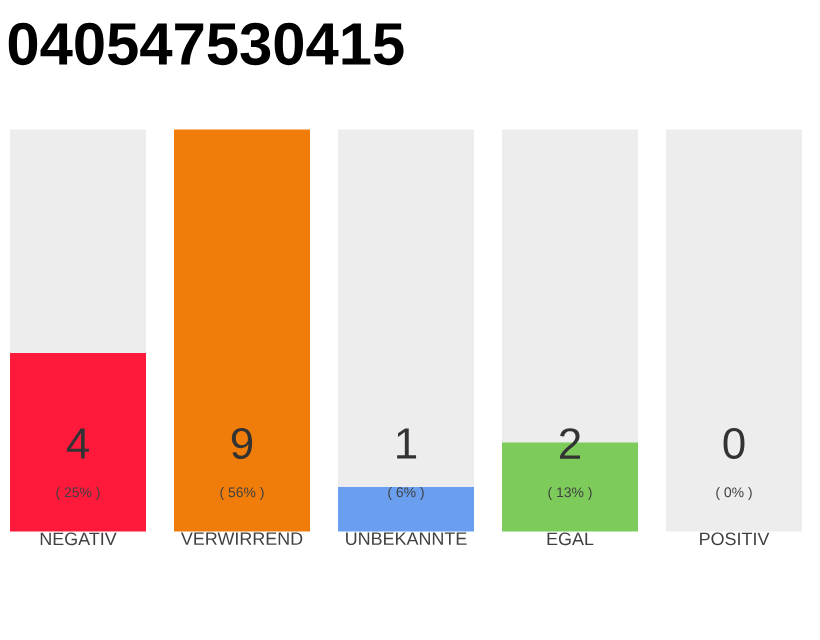  I want to click on x-tick-label: NEGATIV, so click(78, 539).